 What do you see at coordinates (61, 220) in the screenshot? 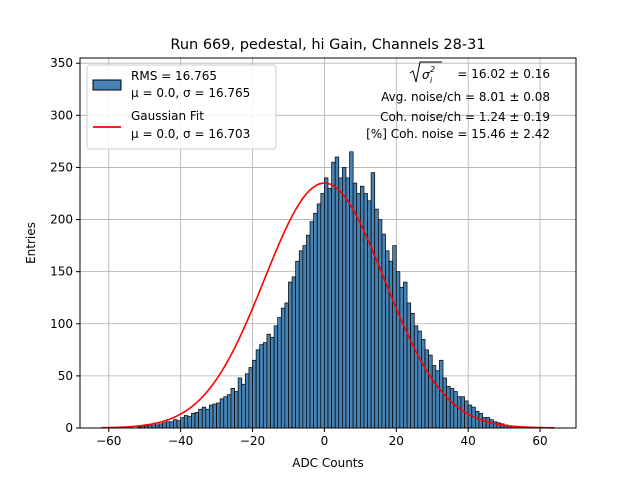
I see `y-tick-label: 200` at bounding box center [61, 220].